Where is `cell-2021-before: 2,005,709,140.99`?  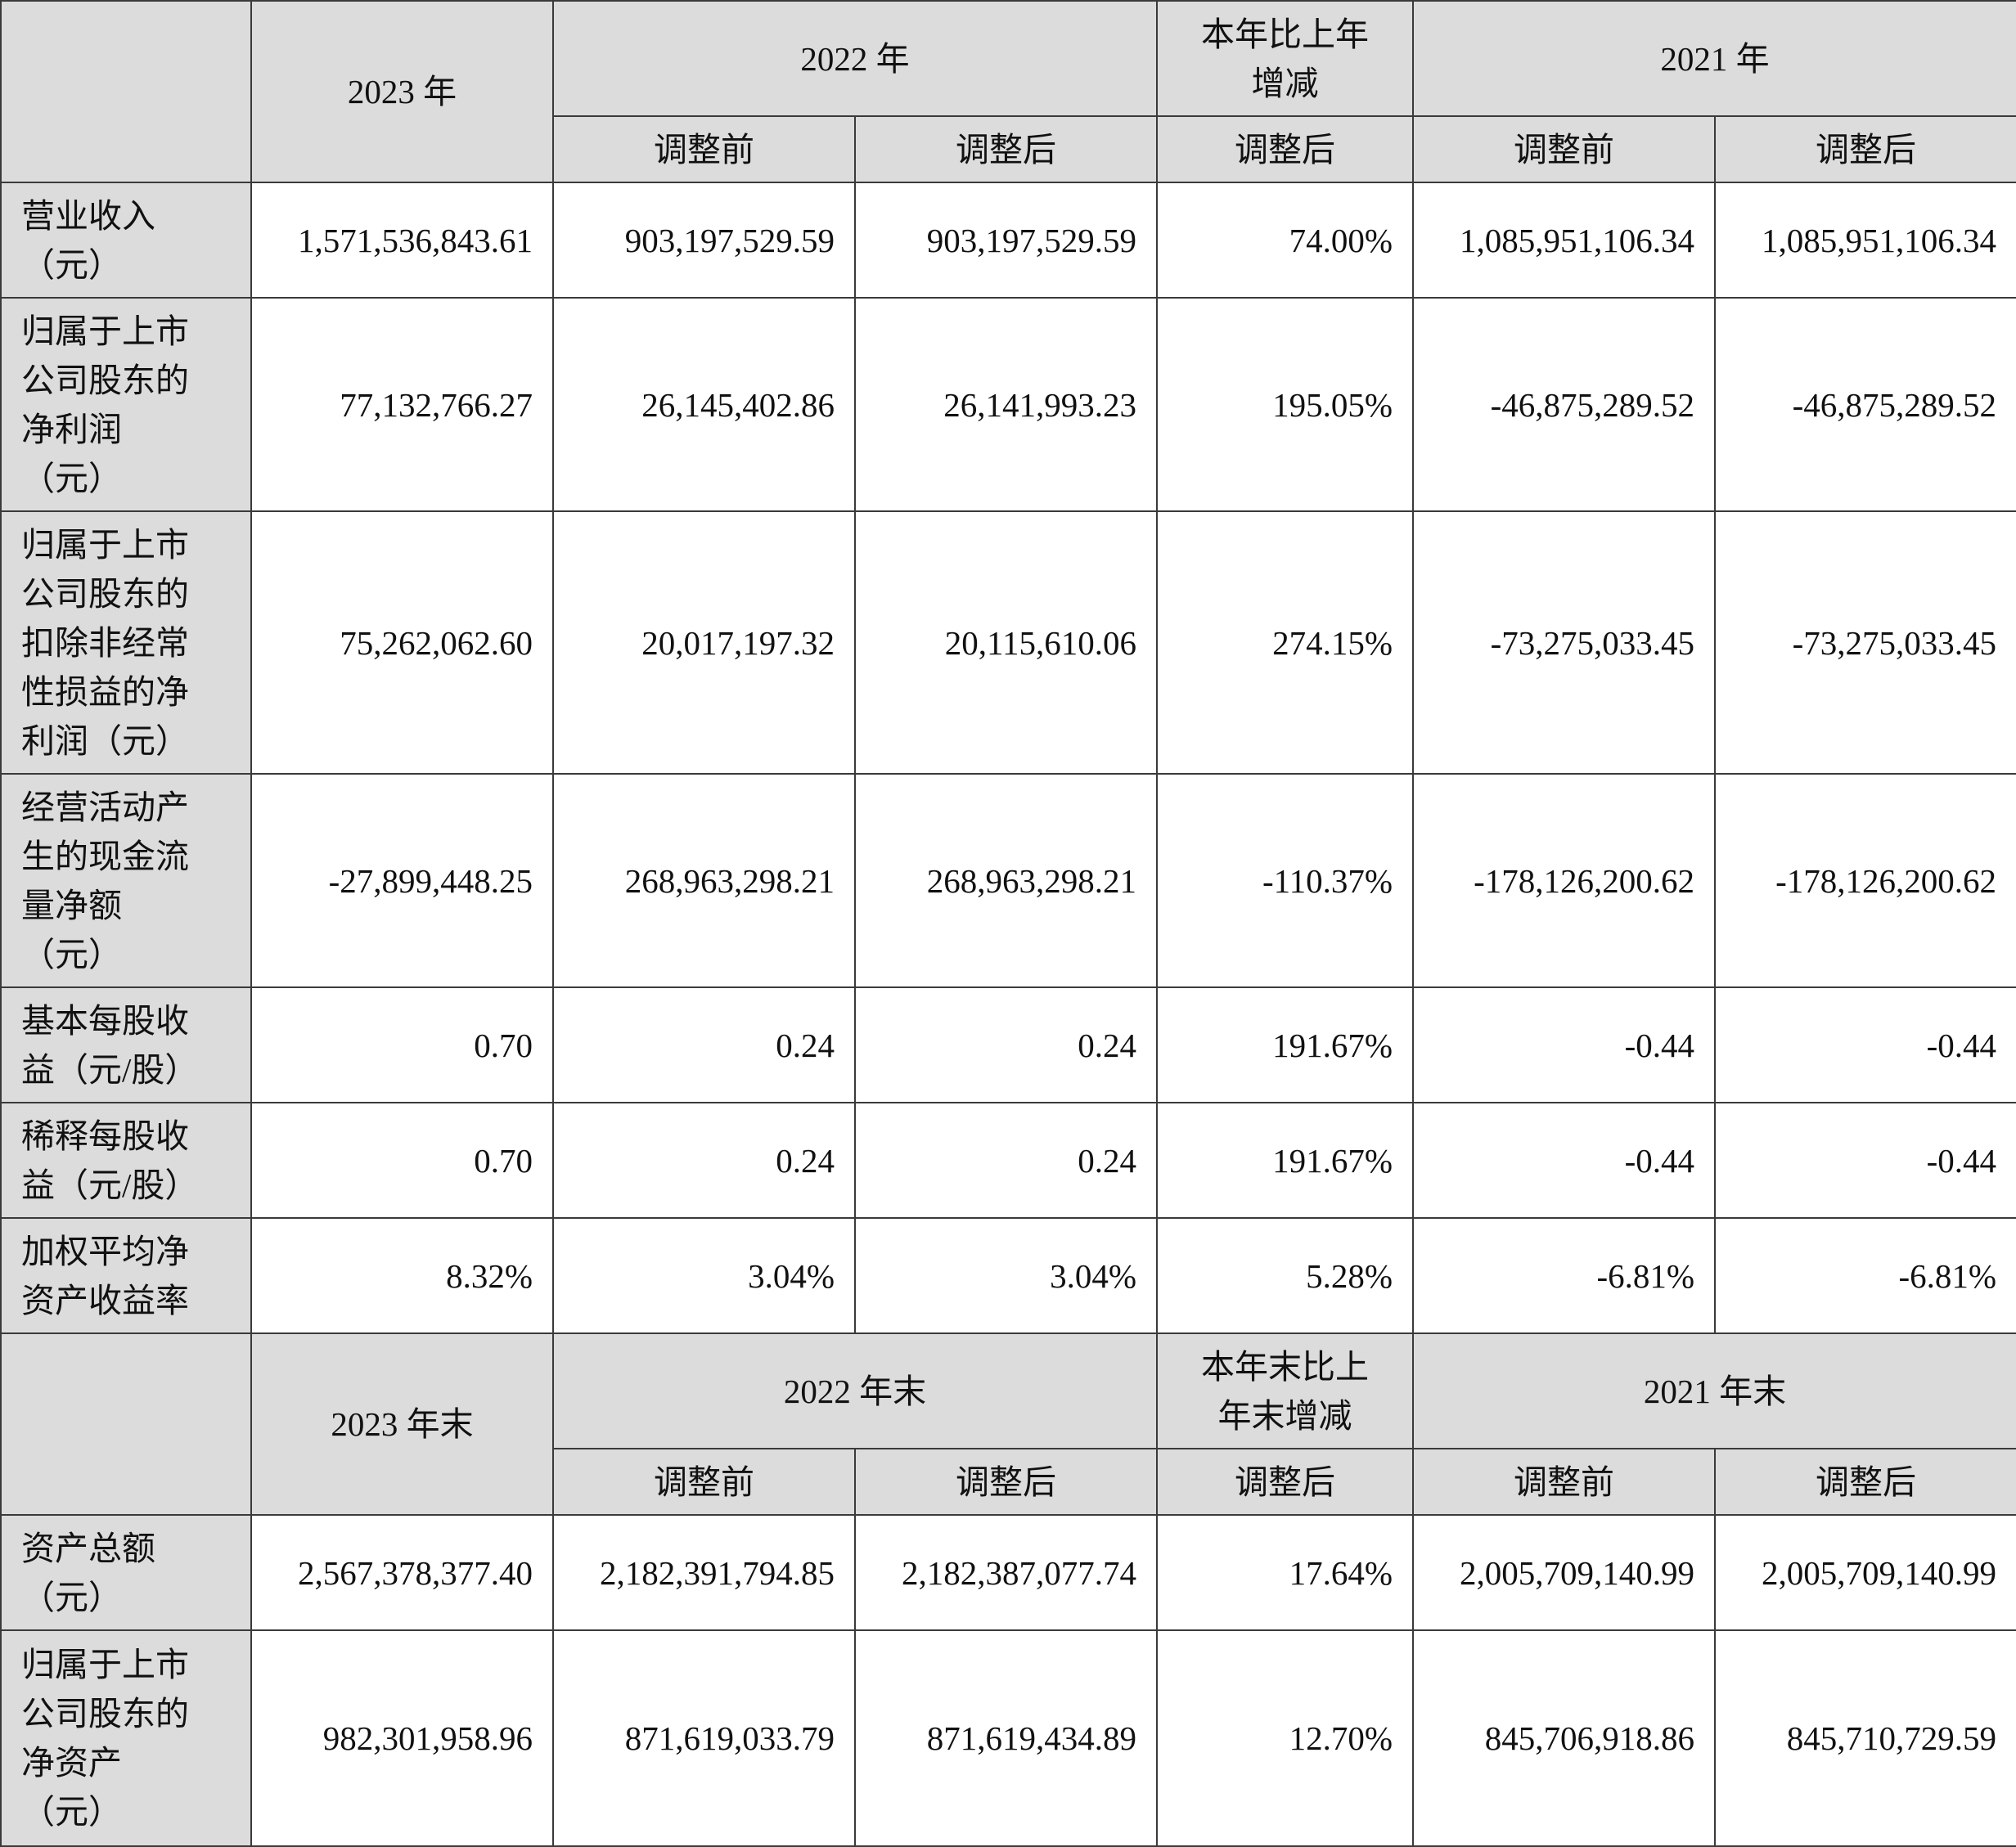 cell-2021-before: 2,005,709,140.99 is located at coordinates (1564, 1572).